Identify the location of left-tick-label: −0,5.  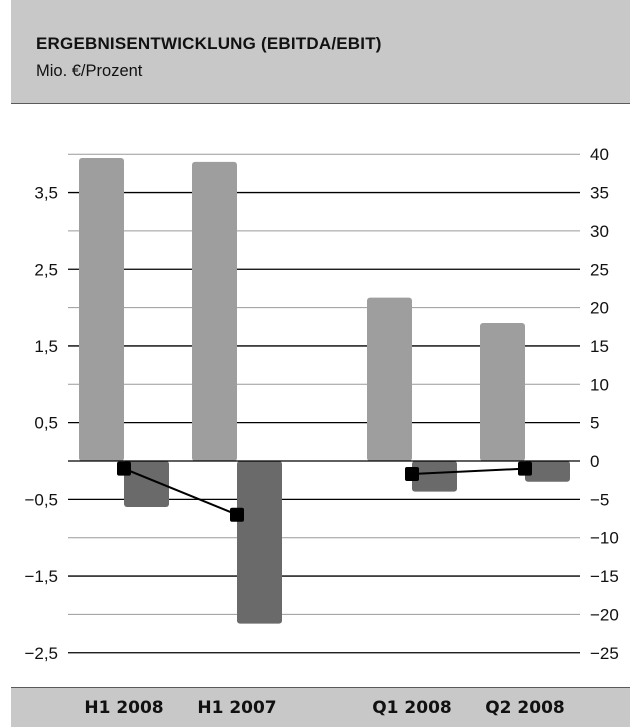
(41, 499).